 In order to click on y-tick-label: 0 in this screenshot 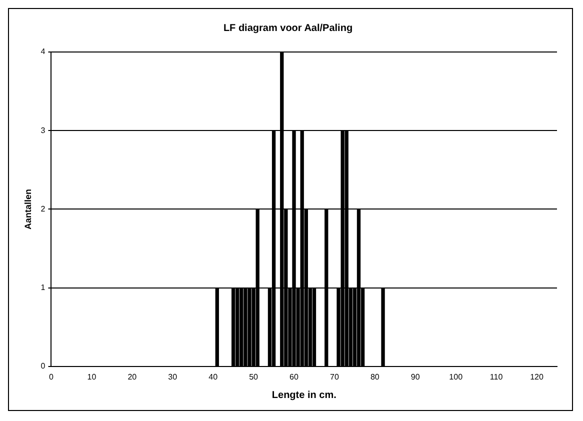, I will do `click(43, 366)`.